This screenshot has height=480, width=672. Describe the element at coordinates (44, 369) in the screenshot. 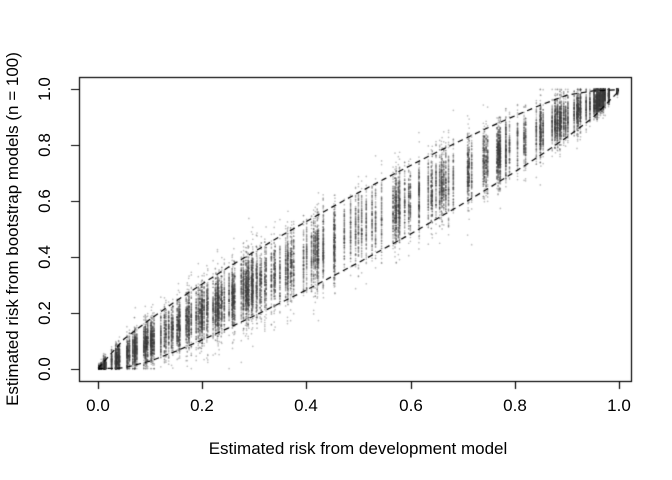

I see `y-tick-label: 0.0` at that location.